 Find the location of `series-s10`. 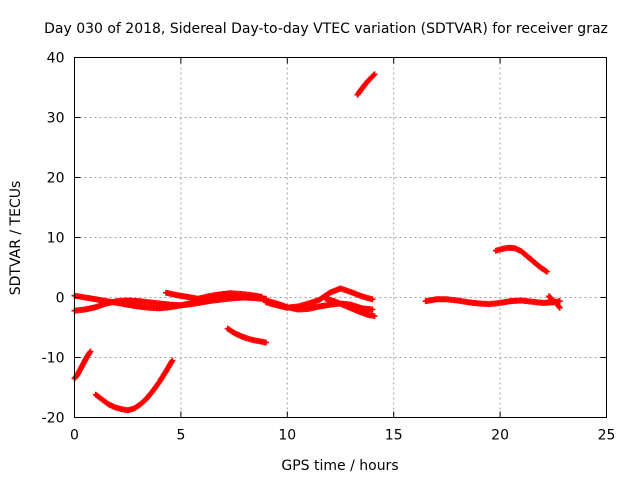

series-s10 is located at coordinates (366, 84).